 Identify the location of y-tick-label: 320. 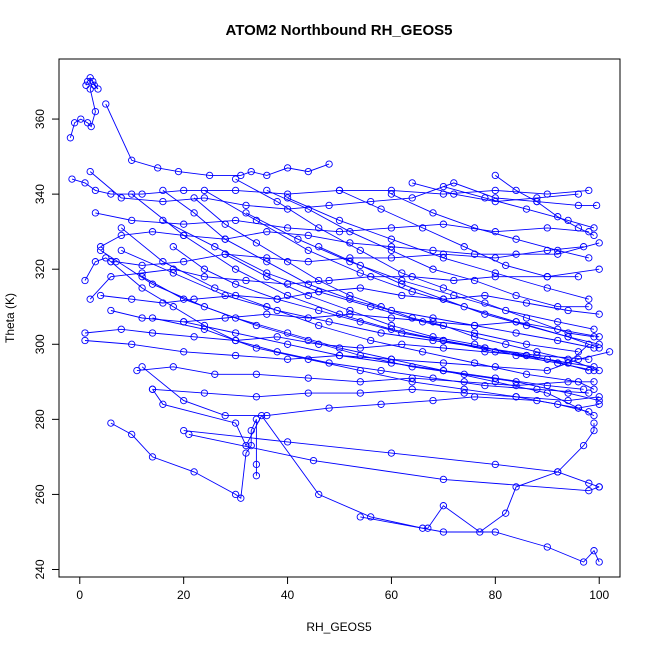
(40, 269).